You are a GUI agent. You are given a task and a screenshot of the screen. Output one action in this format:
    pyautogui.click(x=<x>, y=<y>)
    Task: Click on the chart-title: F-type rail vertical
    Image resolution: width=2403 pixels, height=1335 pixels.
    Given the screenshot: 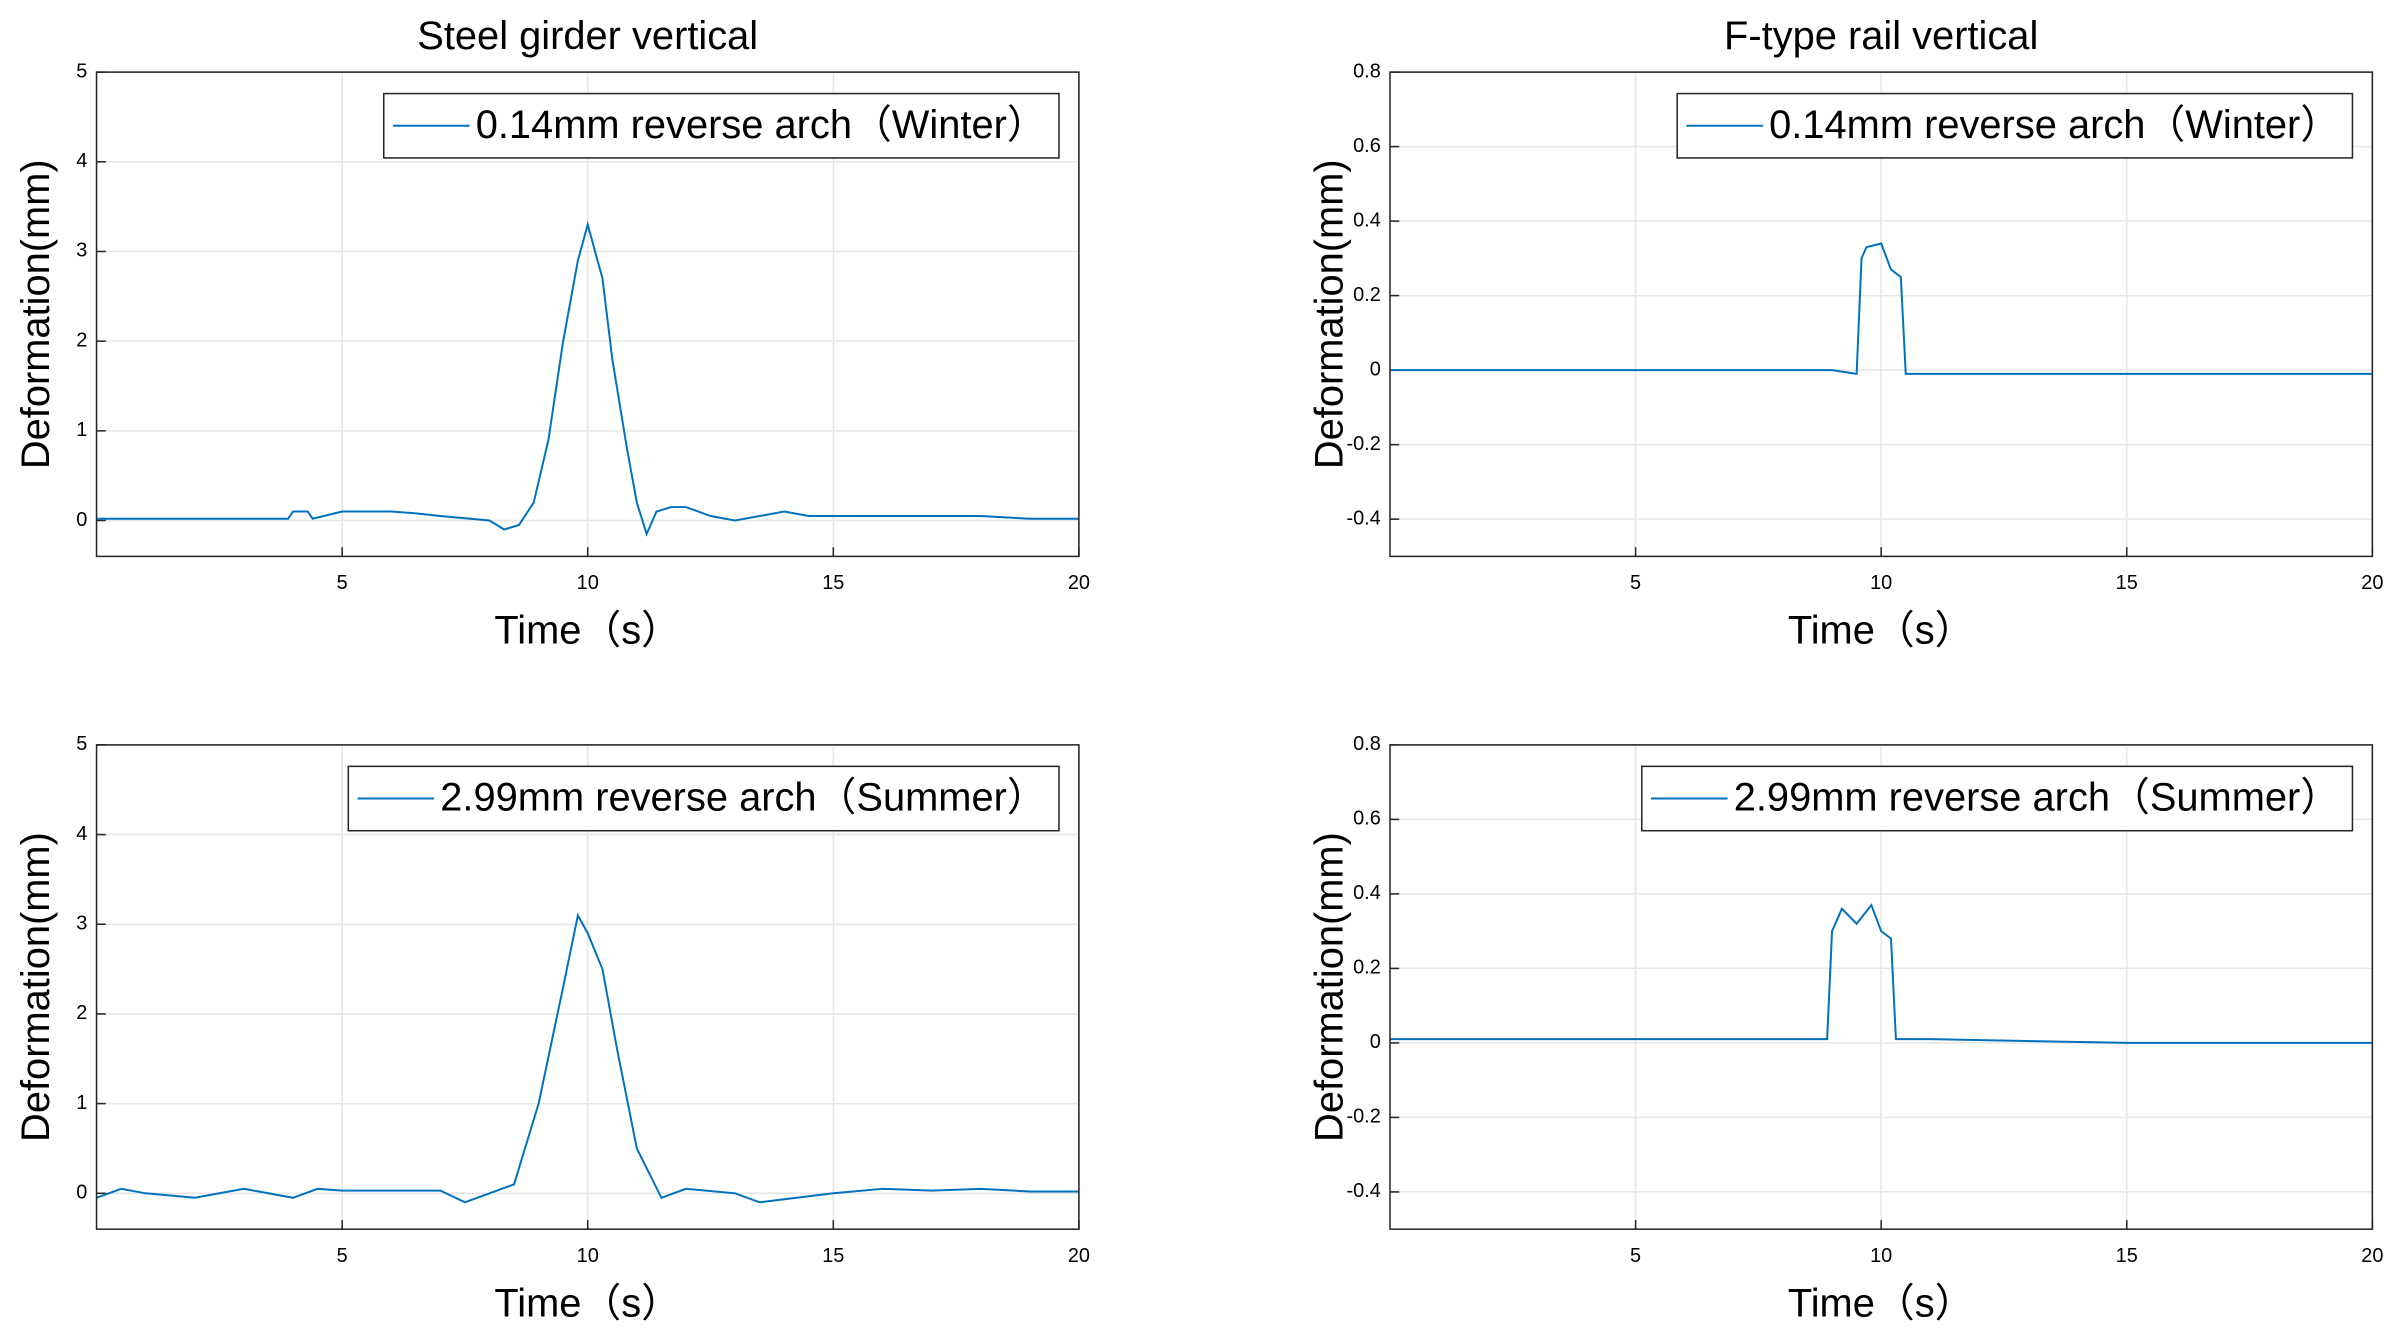 What is the action you would take?
    pyautogui.click(x=1881, y=36)
    